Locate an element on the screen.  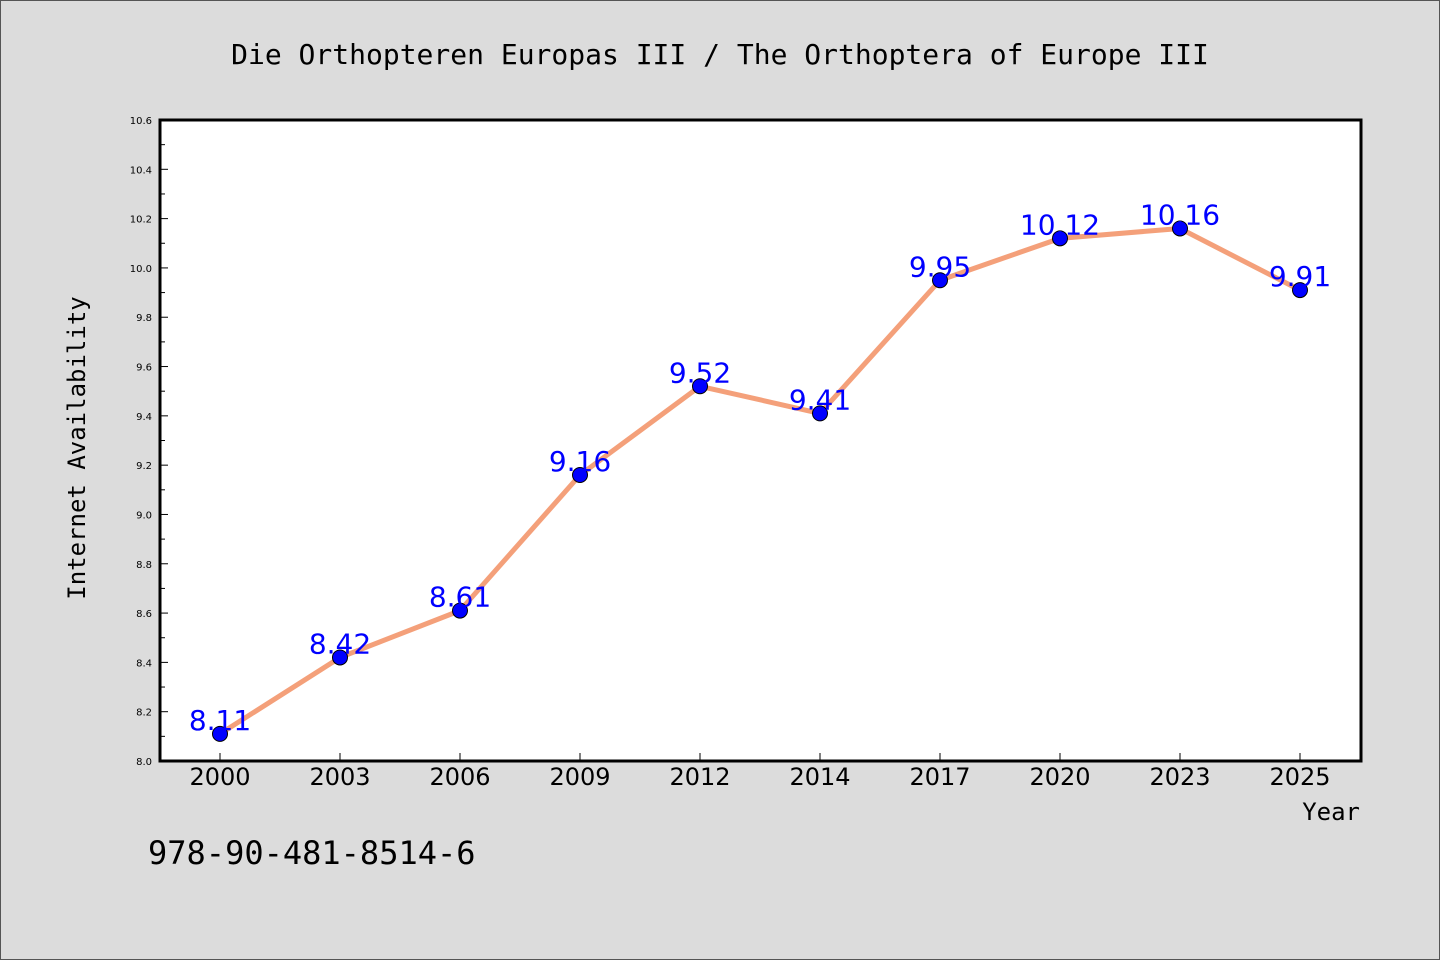
data-label: 8.42 is located at coordinates (340, 643).